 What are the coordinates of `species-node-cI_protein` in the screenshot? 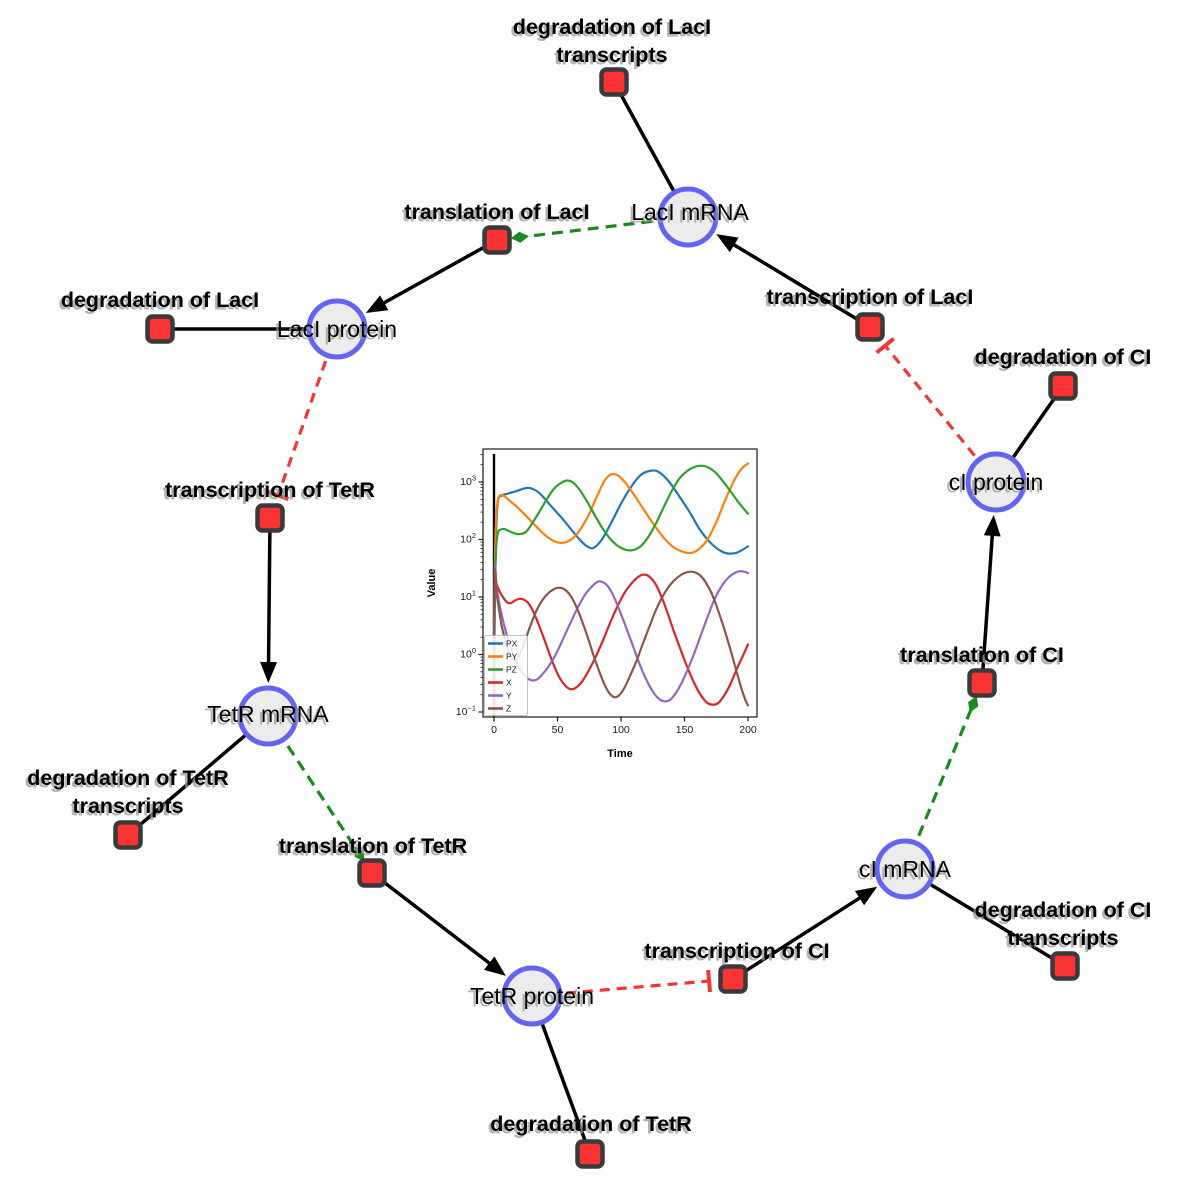 It's located at (996, 482).